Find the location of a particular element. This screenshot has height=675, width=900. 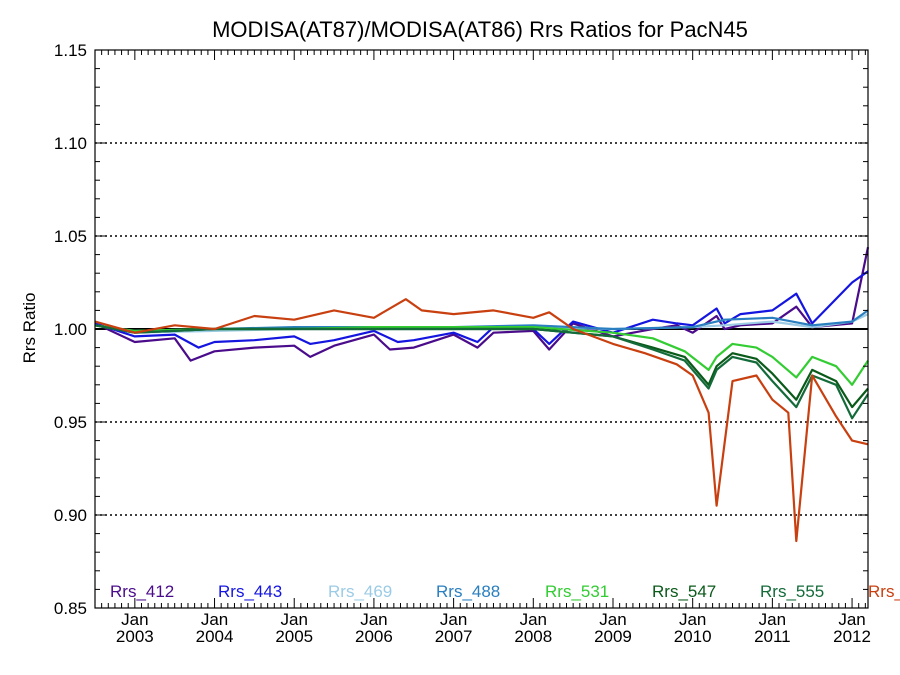

y-tick-label: 0.90 is located at coordinates (70, 515).